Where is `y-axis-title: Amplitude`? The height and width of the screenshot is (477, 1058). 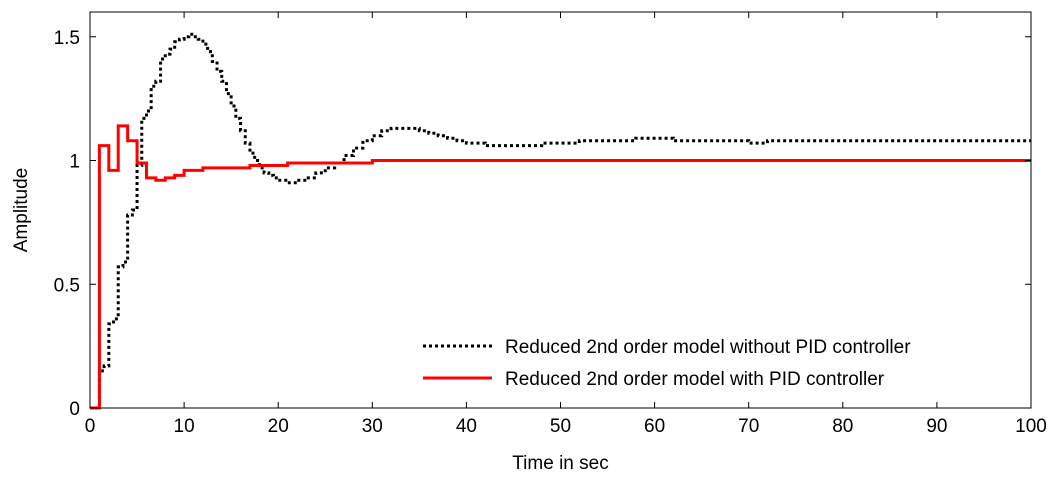 y-axis-title: Amplitude is located at coordinates (21, 210).